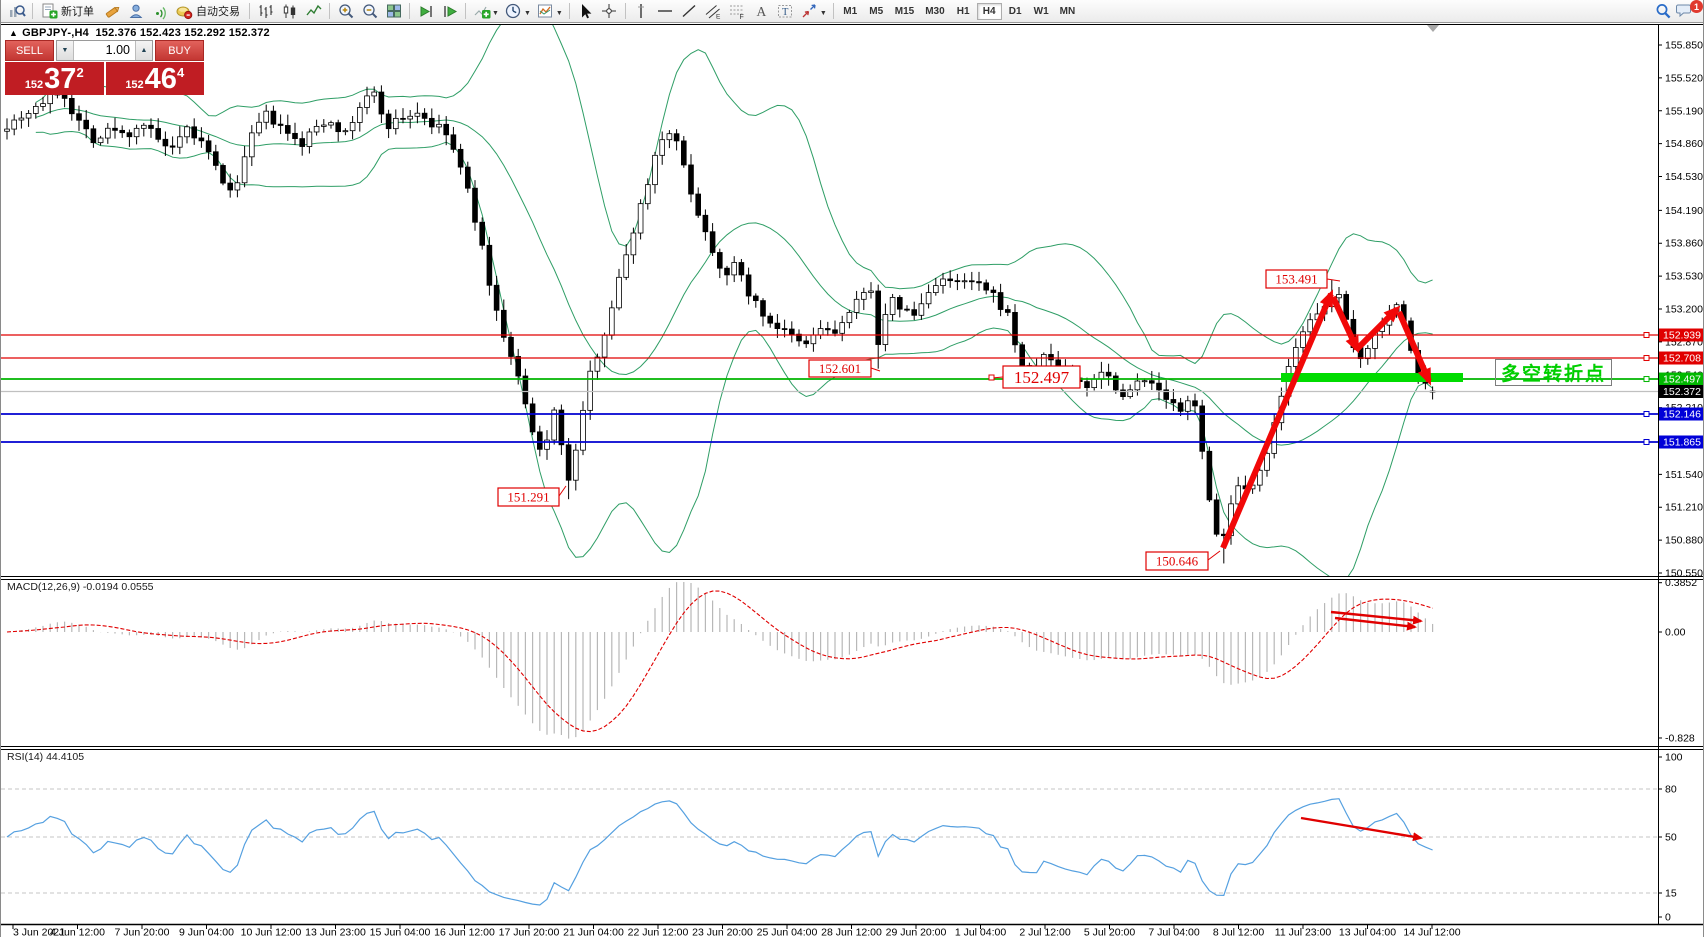 The image size is (1704, 937). Describe the element at coordinates (1682, 443) in the screenshot. I see `svg-text: 151.865` at that location.